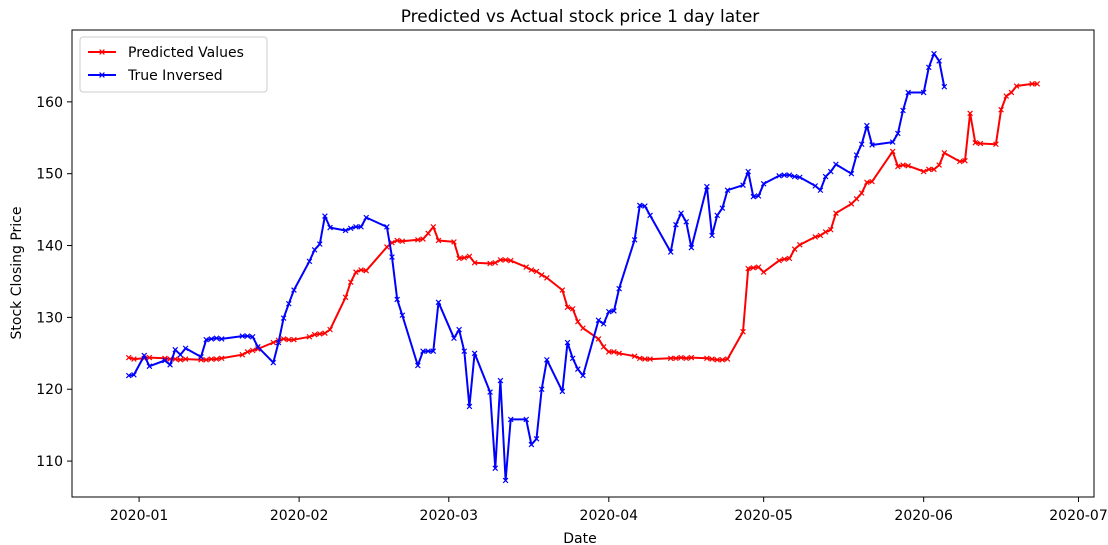  I want to click on y-axis-label: Stock Closing Price, so click(17, 273).